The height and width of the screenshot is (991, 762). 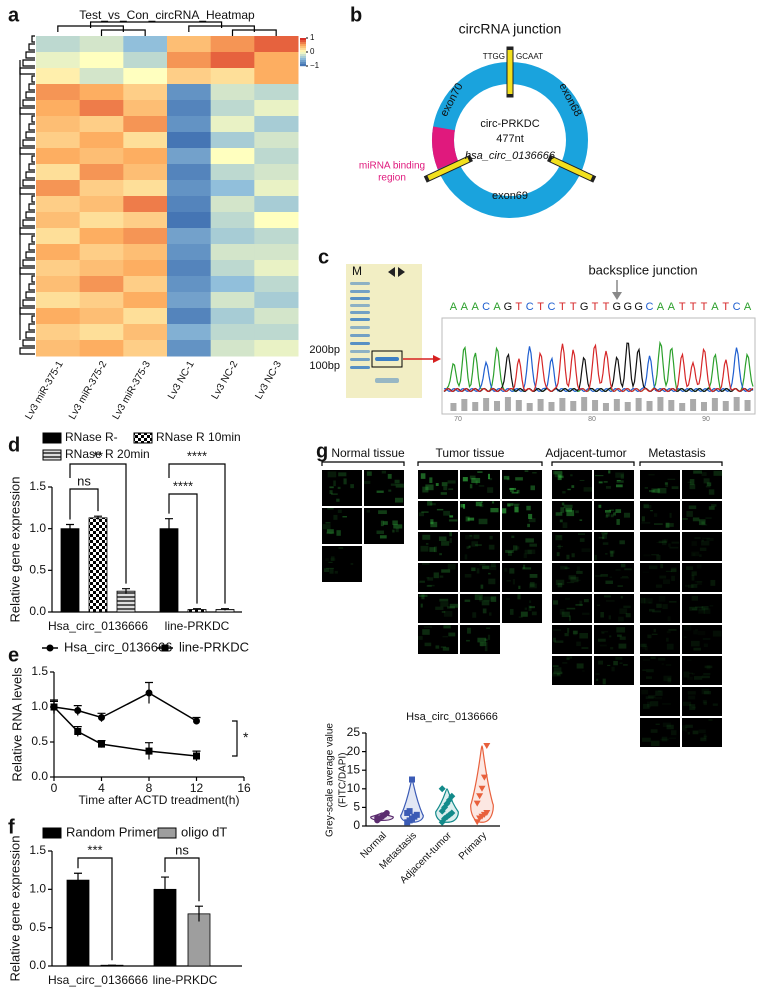 What do you see at coordinates (530, 307) in the screenshot?
I see `base-call: C` at bounding box center [530, 307].